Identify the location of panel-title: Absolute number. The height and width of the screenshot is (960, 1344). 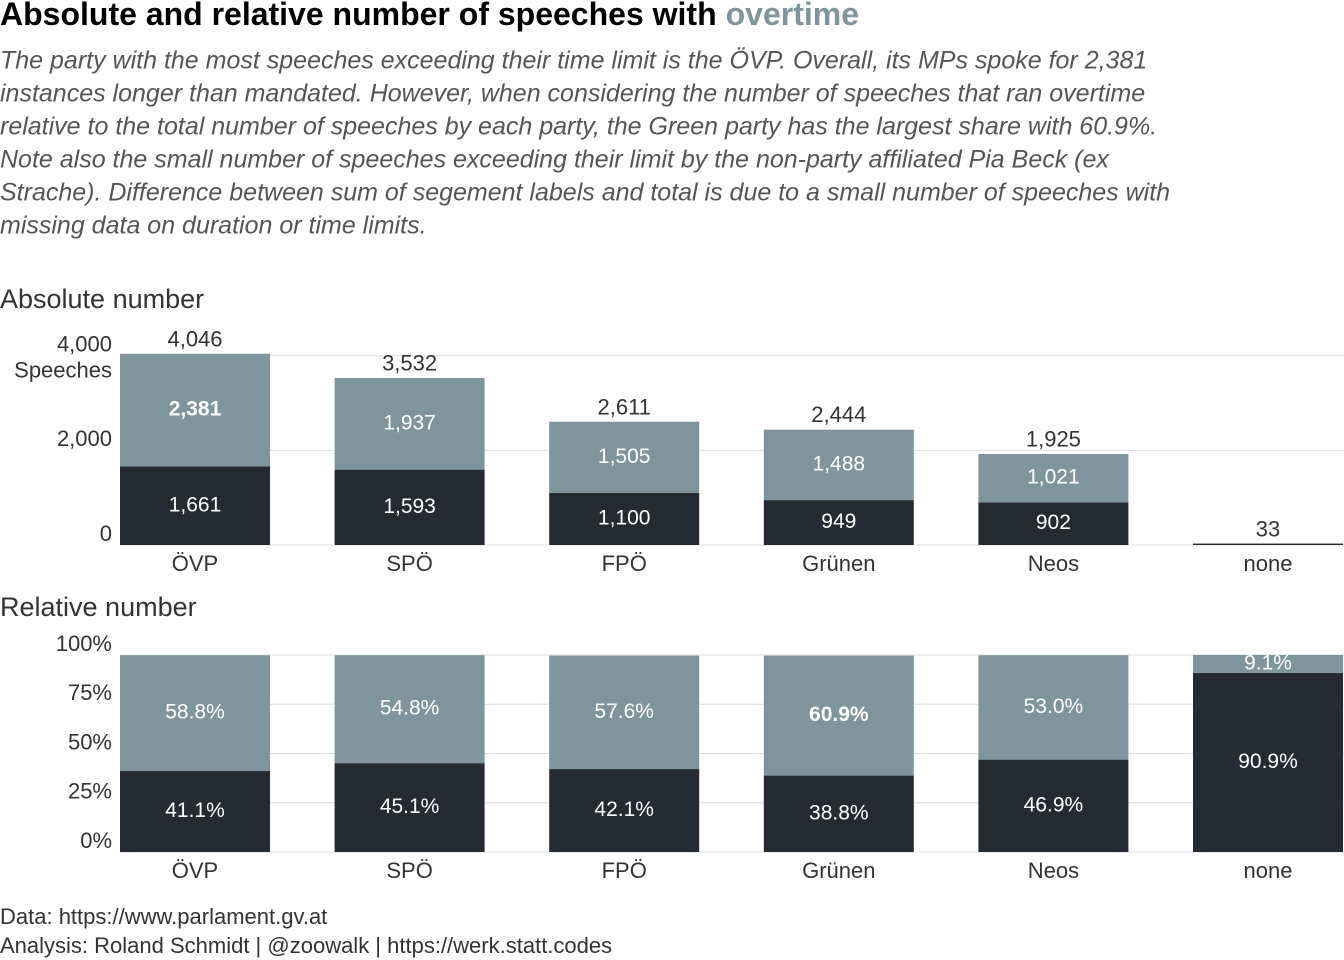
(102, 299).